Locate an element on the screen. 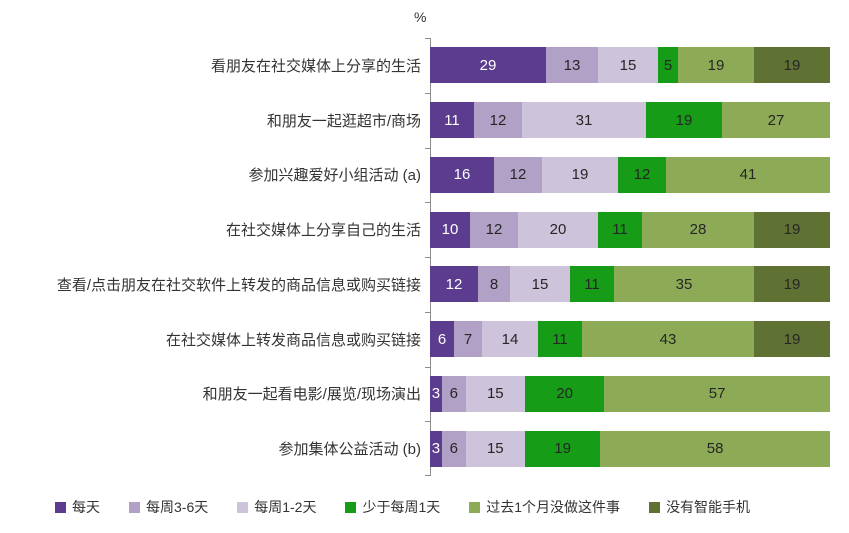  bar-segment: 3 is located at coordinates (436, 448).